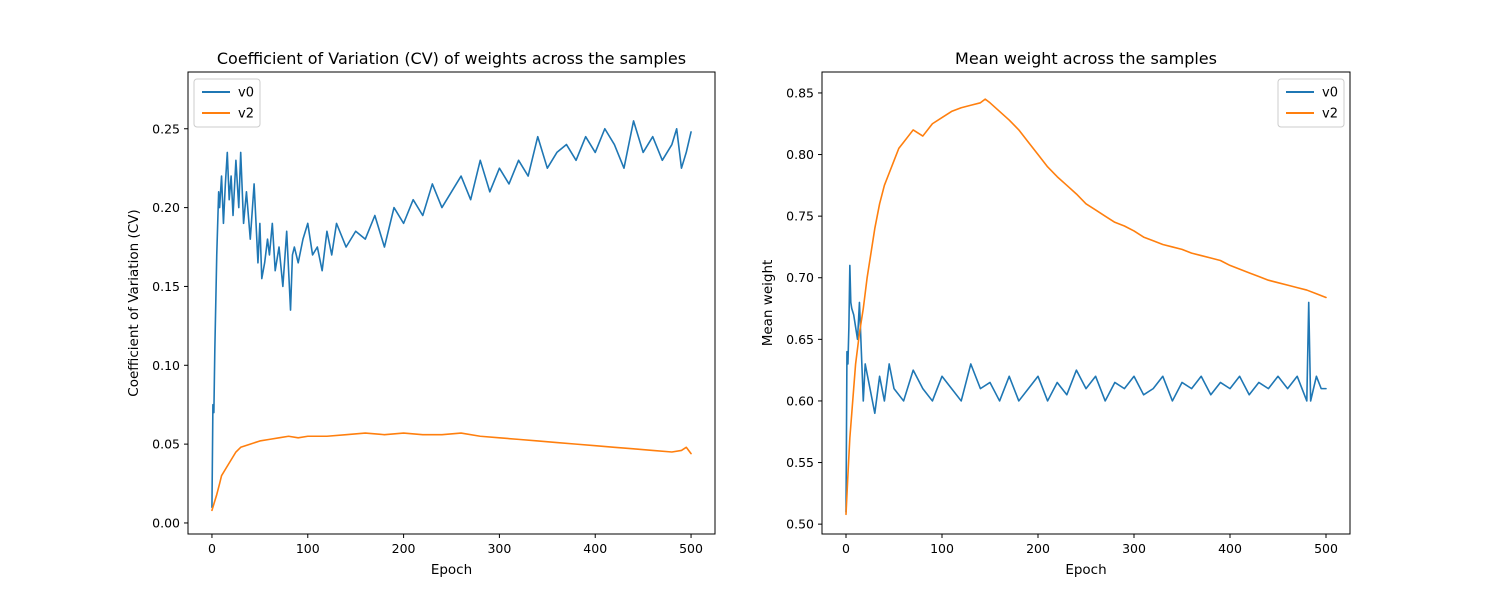 This screenshot has width=1500, height=600. I want to click on y-tick-label: 0.85, so click(800, 92).